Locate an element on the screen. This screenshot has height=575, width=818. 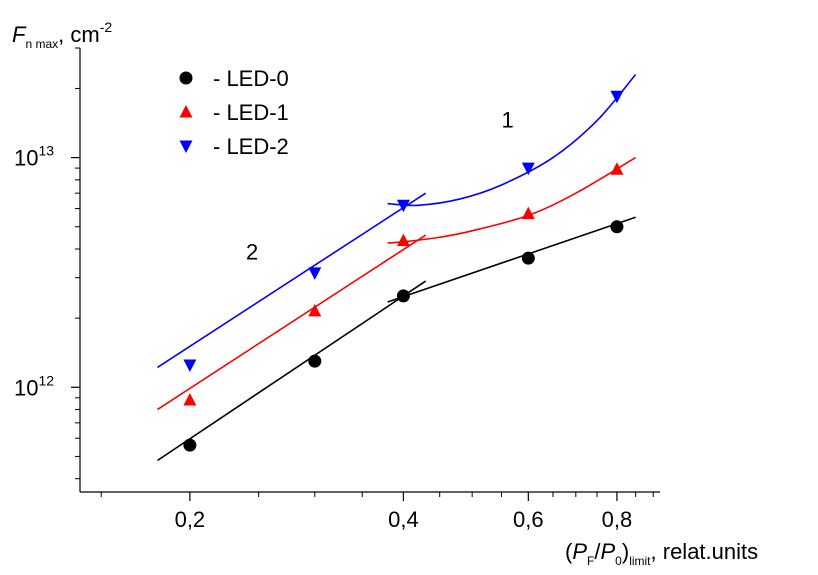
x-tick-label: 0,2 is located at coordinates (190, 519).